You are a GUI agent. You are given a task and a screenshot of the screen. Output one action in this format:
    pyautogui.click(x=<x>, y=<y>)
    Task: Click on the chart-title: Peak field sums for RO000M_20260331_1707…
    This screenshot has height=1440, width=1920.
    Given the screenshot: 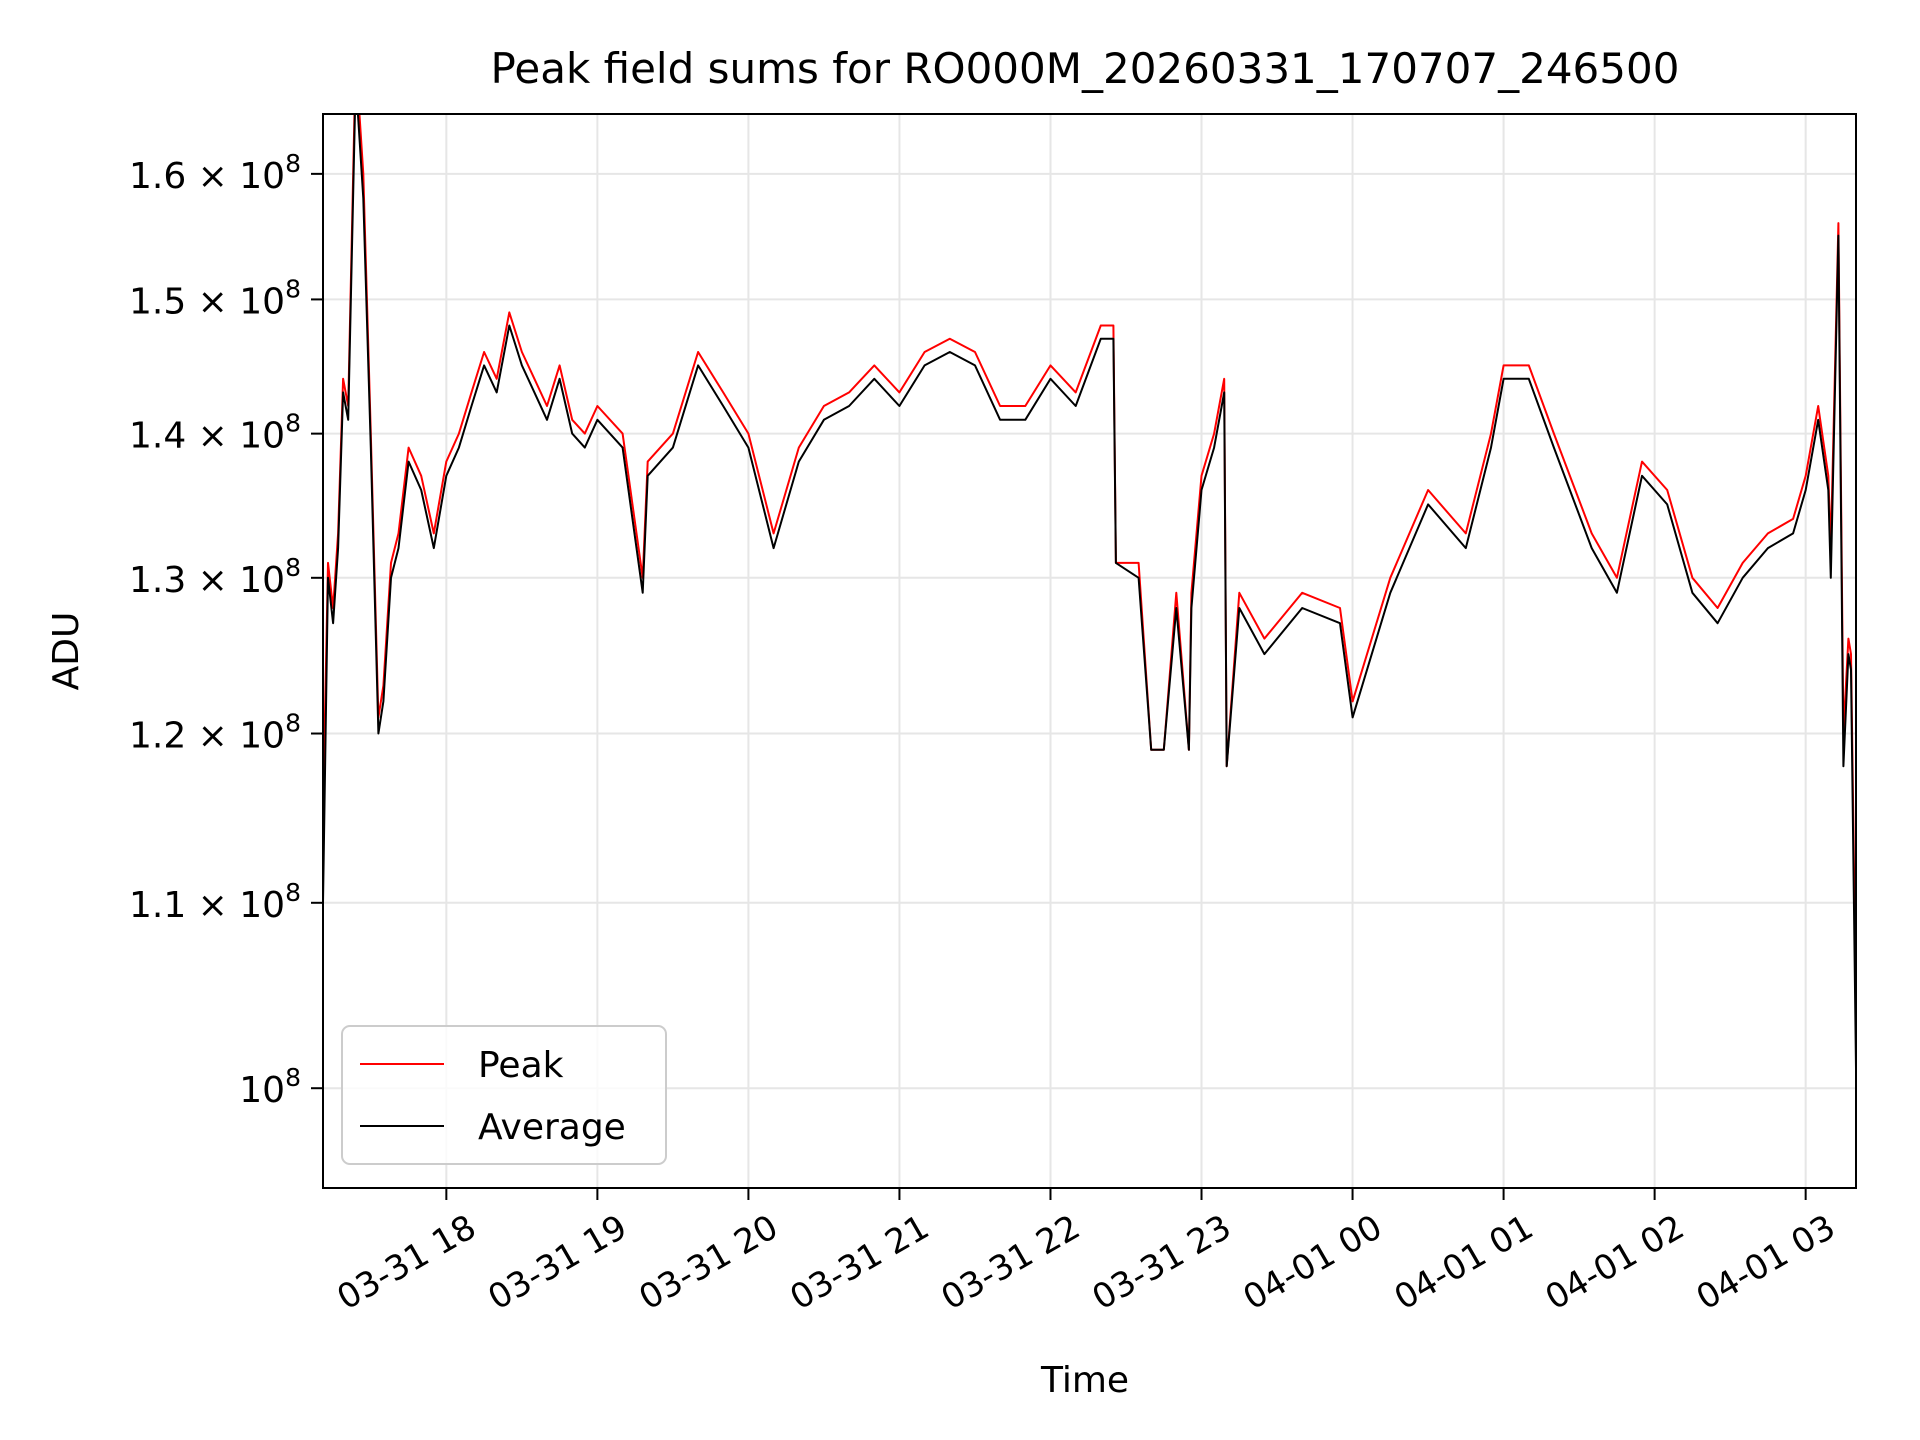 What is the action you would take?
    pyautogui.click(x=1085, y=68)
    